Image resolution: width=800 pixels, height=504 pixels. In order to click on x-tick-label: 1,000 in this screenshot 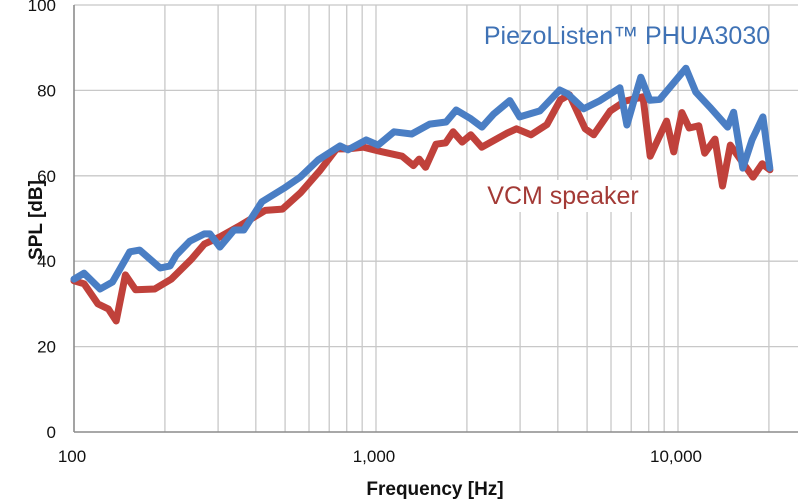, I will do `click(374, 456)`.